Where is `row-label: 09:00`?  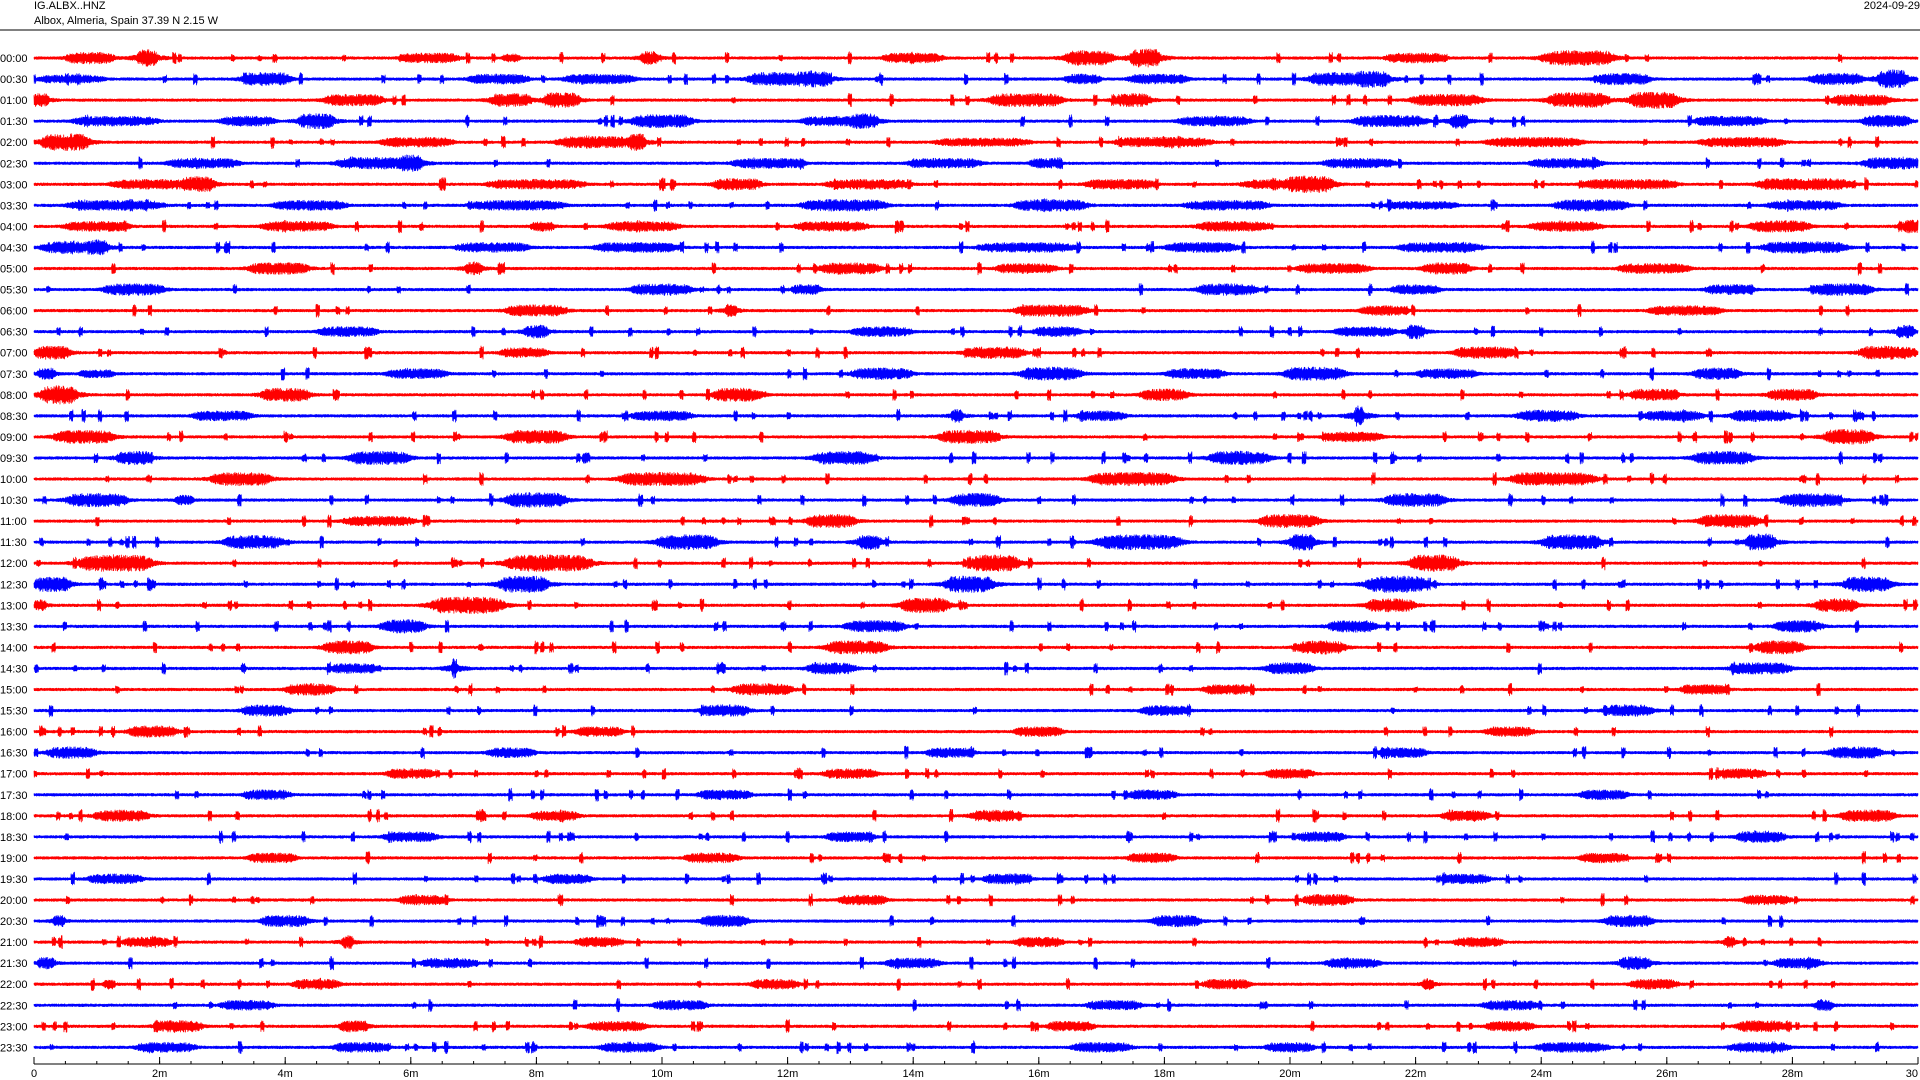
row-label: 09:00 is located at coordinates (14, 438).